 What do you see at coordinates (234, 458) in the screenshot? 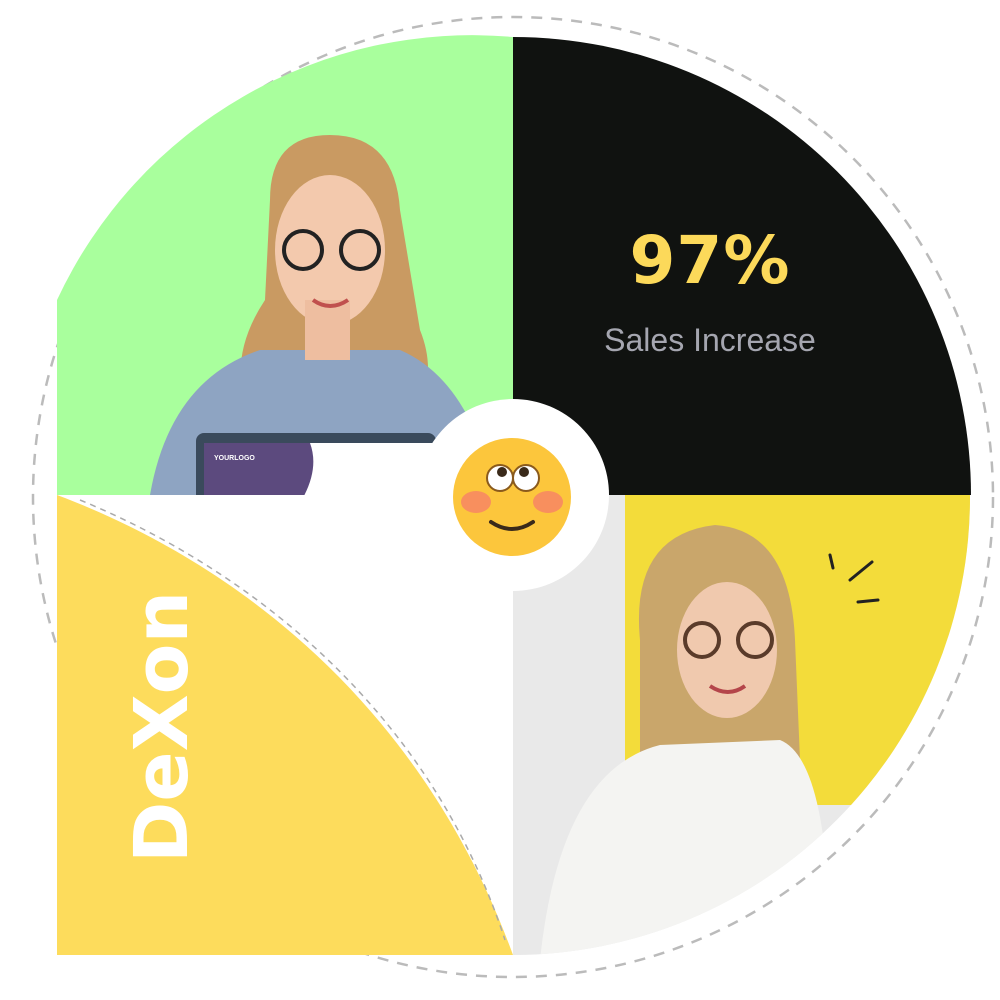
I see `laptop-logo-text: YOURLOGO` at bounding box center [234, 458].